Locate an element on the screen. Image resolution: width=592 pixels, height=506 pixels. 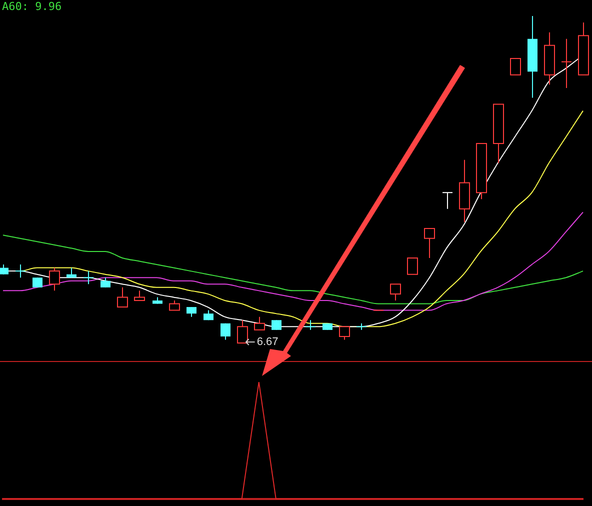
chart-title: A60: 9.96 is located at coordinates (32, 6).